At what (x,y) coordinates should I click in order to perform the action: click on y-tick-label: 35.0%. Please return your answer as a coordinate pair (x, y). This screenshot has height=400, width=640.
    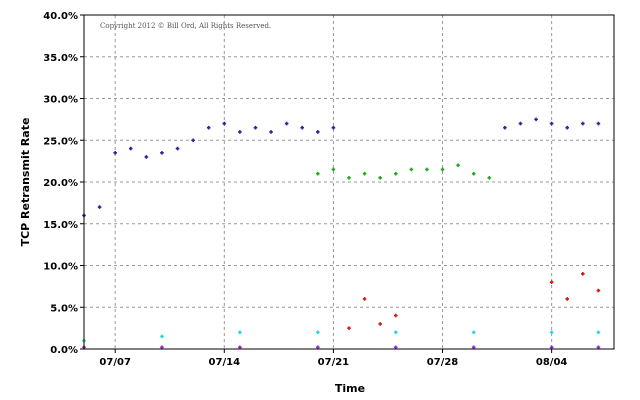
    Looking at the image, I should click on (60, 58).